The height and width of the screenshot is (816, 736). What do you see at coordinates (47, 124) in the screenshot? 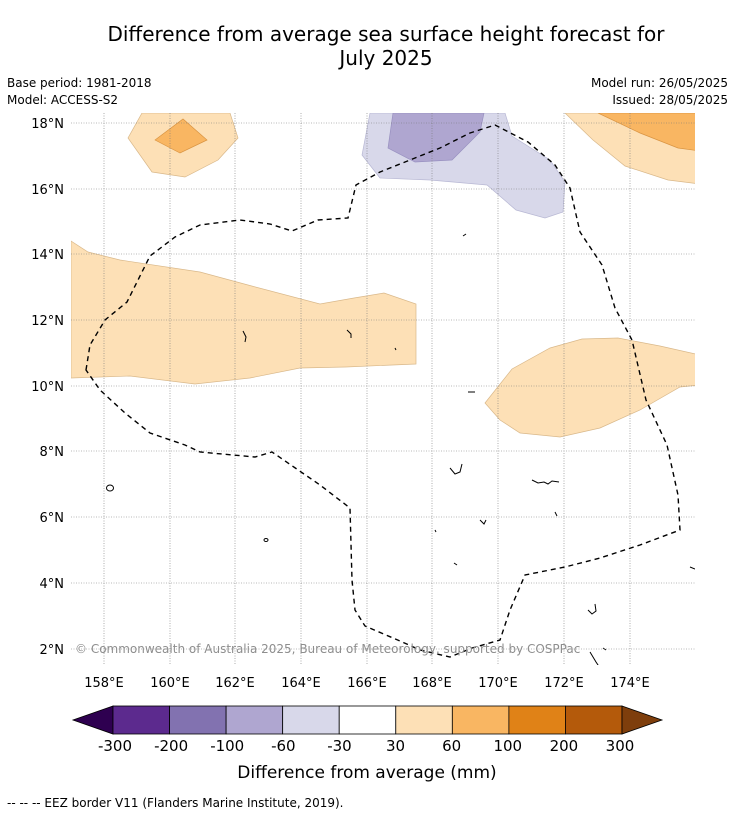
I see `lat-tick-label: 18°N` at bounding box center [47, 124].